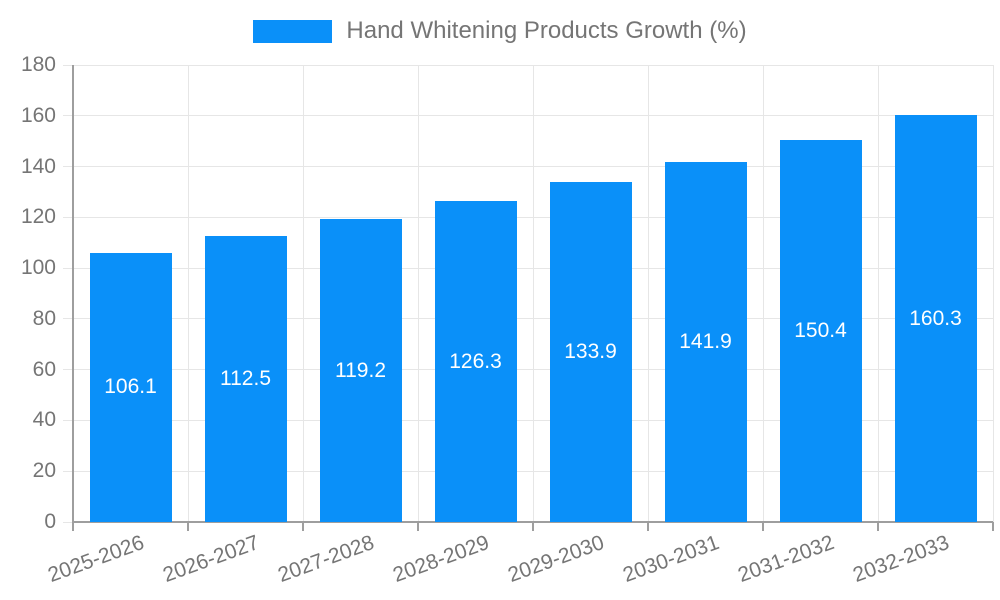  Describe the element at coordinates (68, 522) in the screenshot. I see `y-zero-tick` at that location.